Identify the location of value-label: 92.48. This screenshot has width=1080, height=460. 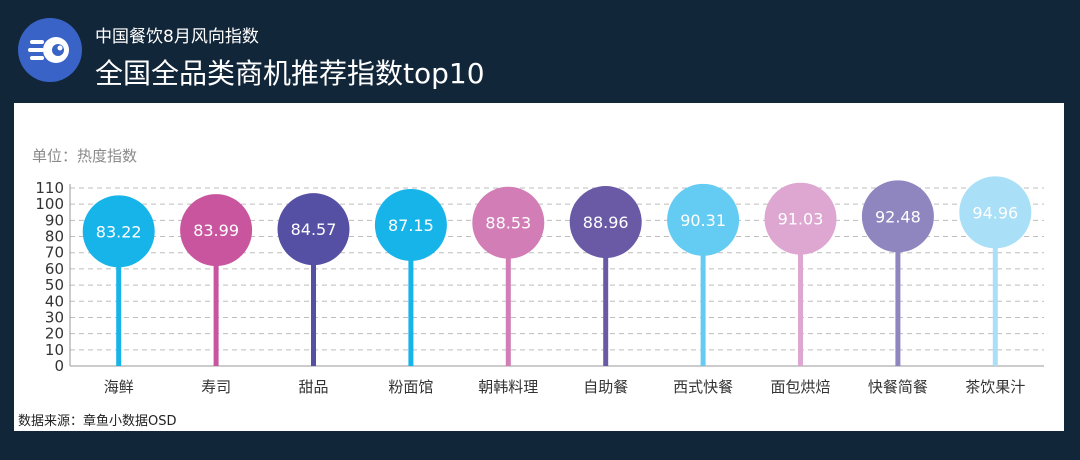
(898, 216).